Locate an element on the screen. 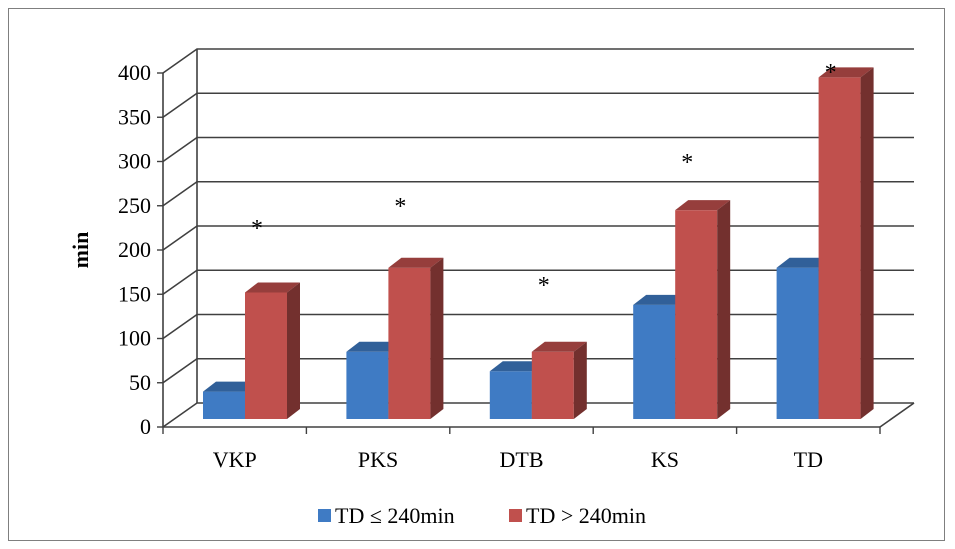 The image size is (955, 549). x-tick-label: KS is located at coordinates (665, 459).